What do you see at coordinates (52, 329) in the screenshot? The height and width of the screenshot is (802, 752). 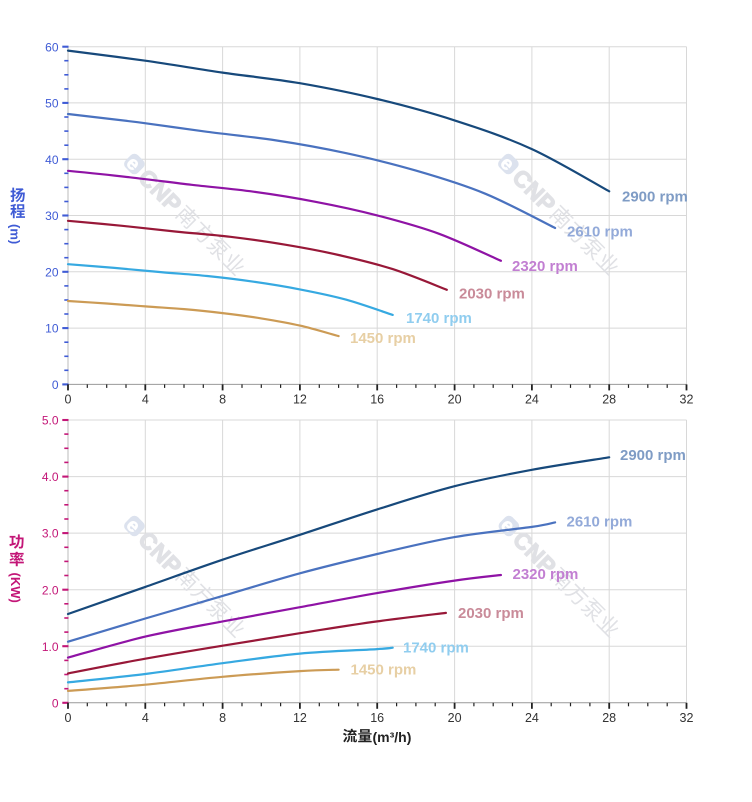 I see `svg-text: 10` at bounding box center [52, 329].